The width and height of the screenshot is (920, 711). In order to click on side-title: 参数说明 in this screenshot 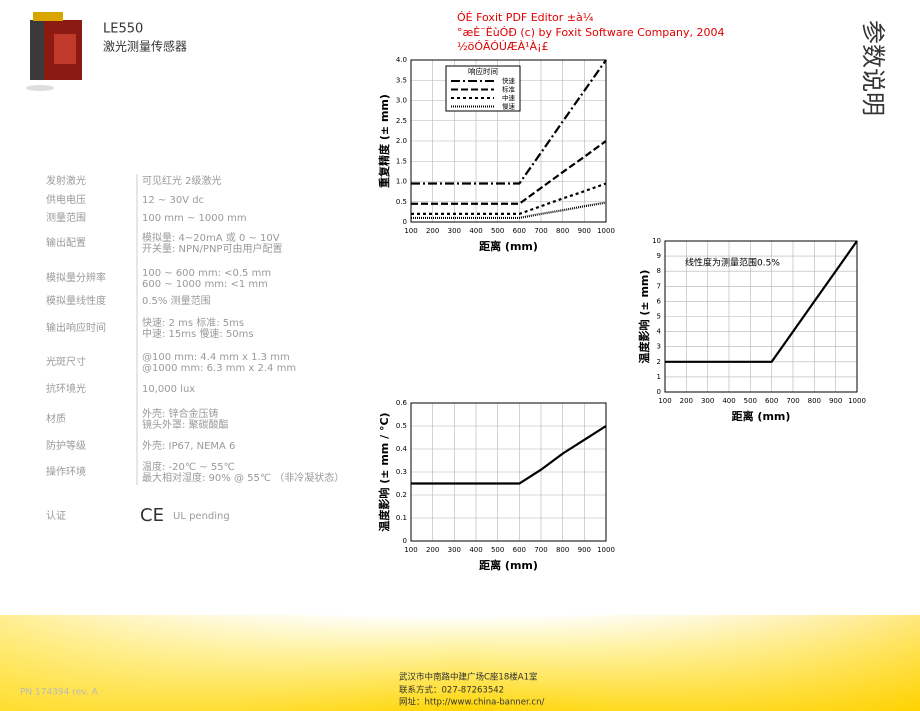, I will do `click(873, 68)`.